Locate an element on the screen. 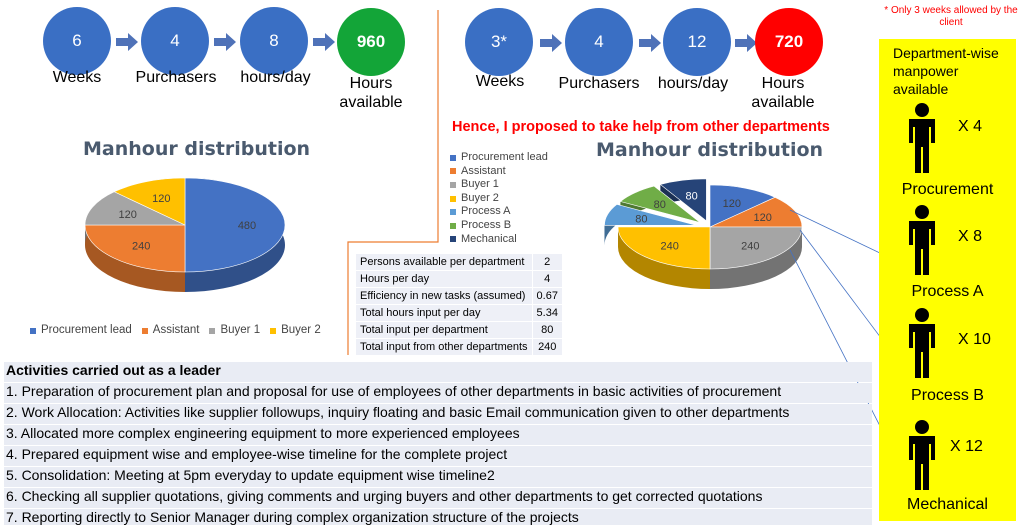 This screenshot has height=525, width=1024. right-weeks-value: 3* is located at coordinates (499, 41).